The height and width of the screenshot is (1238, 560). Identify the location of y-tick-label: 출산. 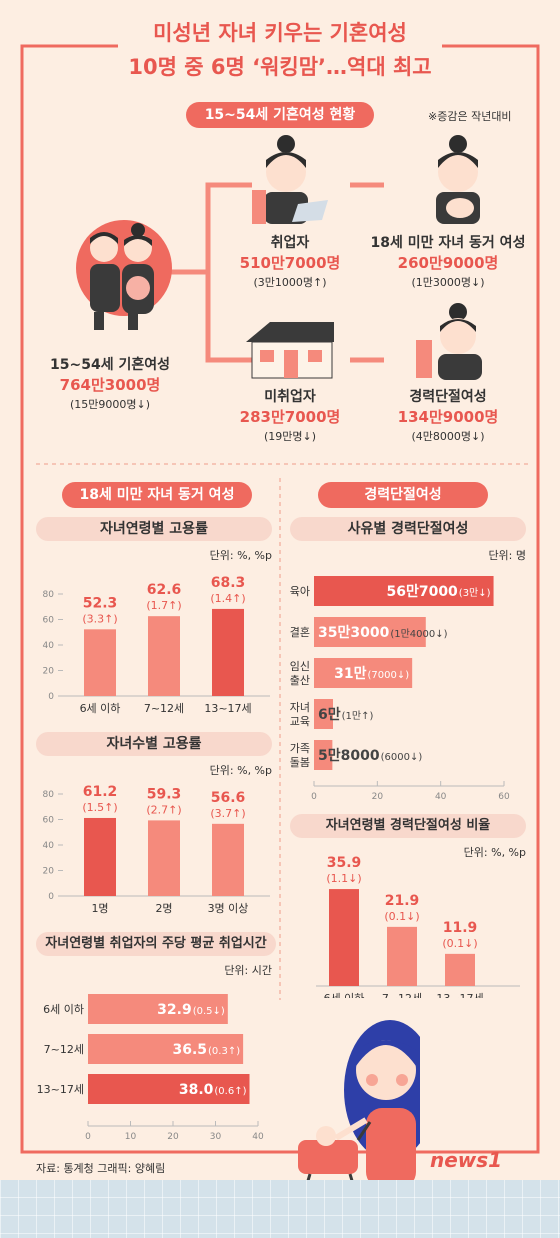
(300, 680).